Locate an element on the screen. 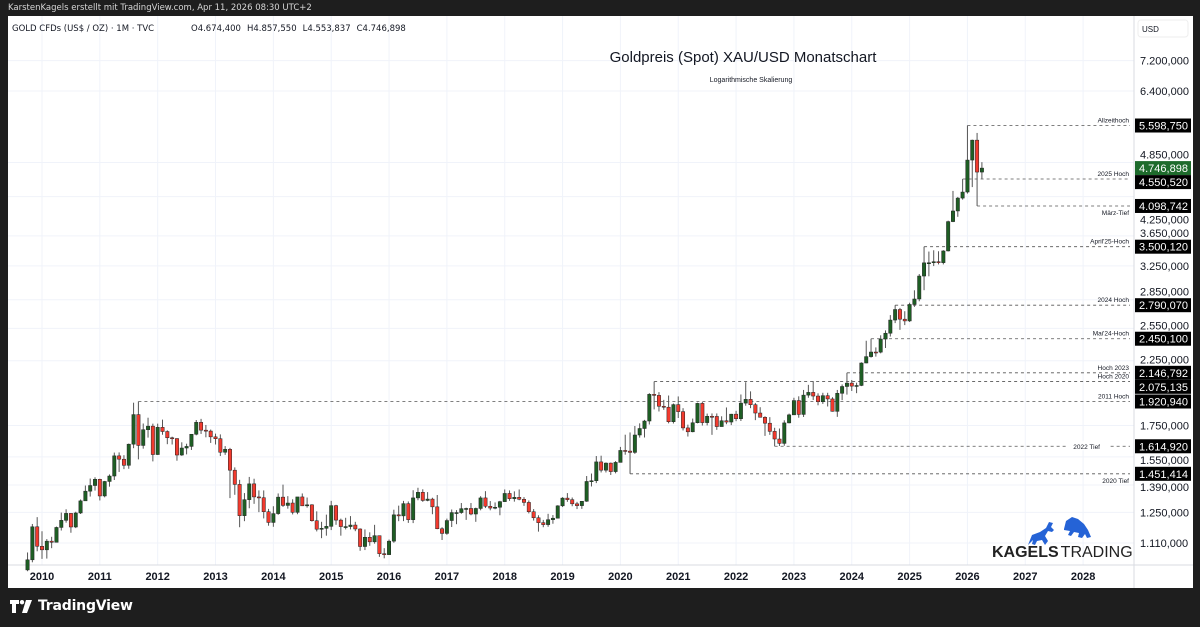 The image size is (1200, 627). level-label: Hoch 2020 is located at coordinates (1114, 377).